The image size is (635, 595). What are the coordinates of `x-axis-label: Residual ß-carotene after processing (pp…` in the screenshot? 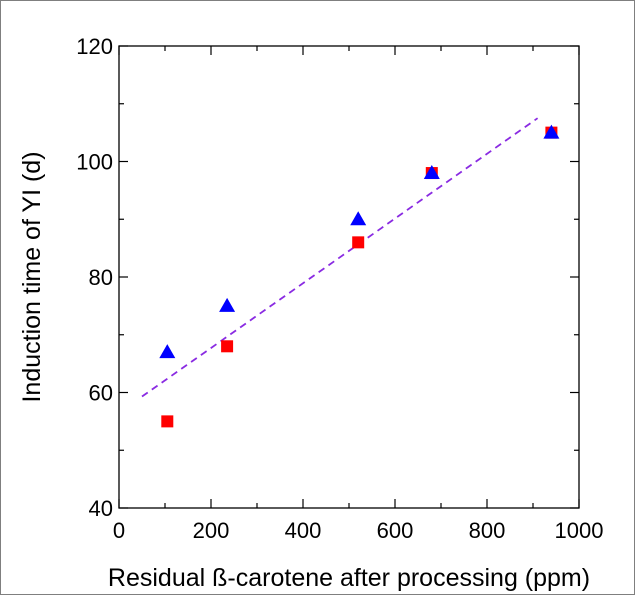 It's located at (349, 578).